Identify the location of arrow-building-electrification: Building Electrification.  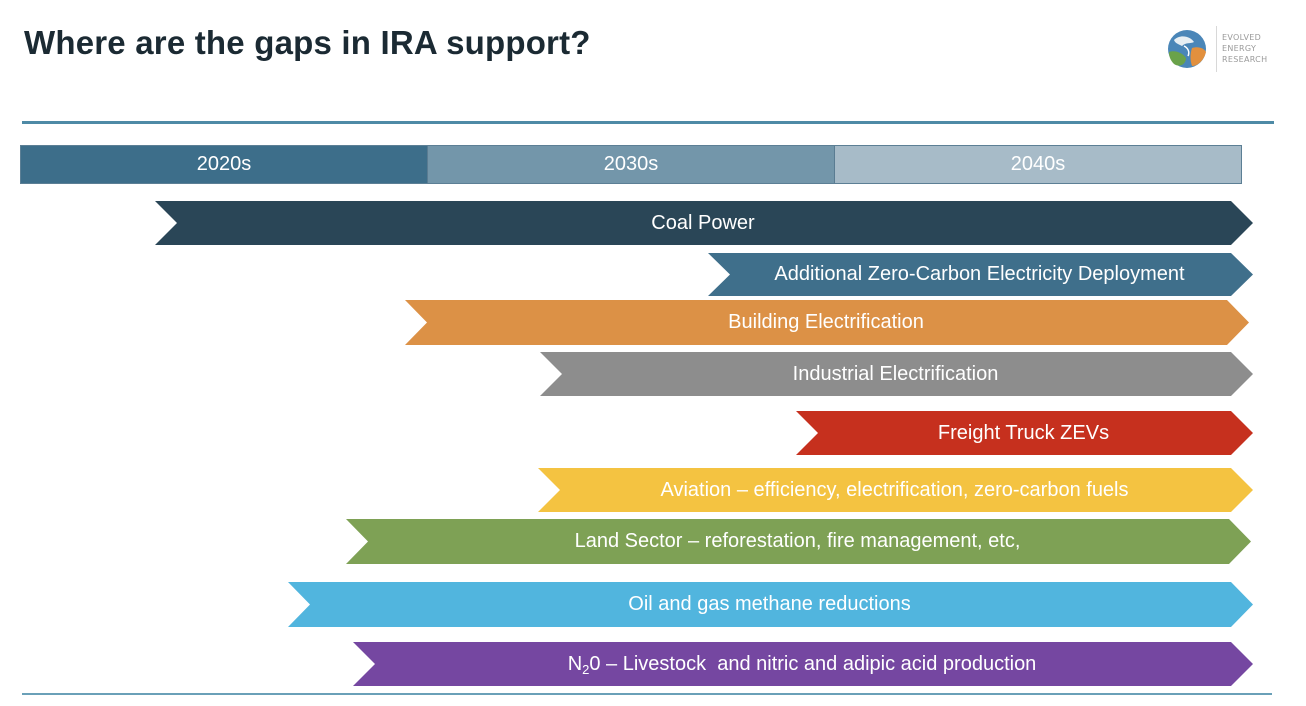
(827, 322).